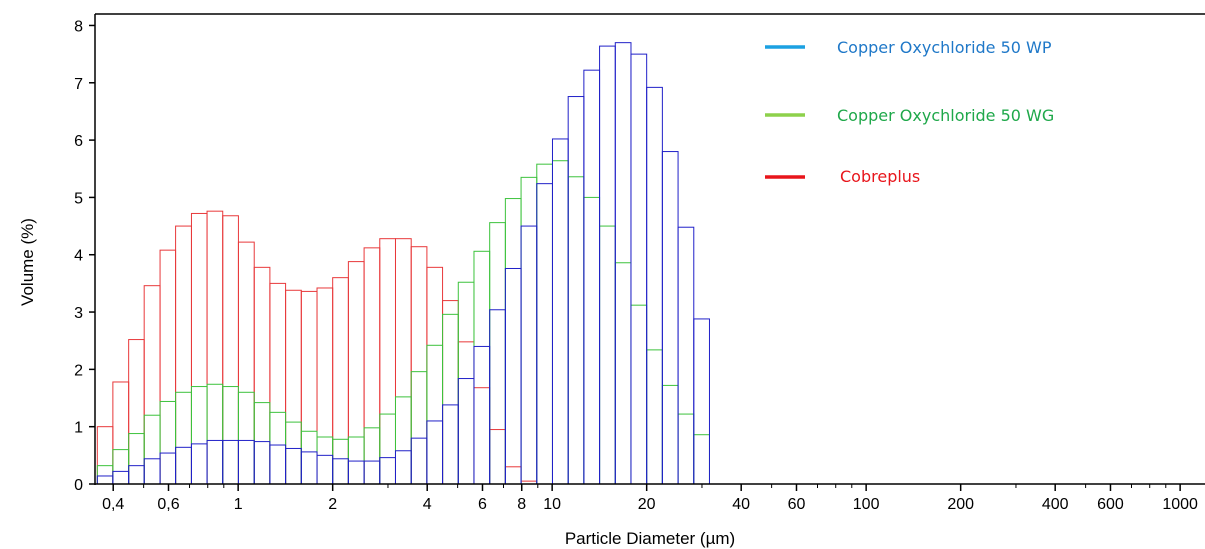 The height and width of the screenshot is (549, 1205). Describe the element at coordinates (1180, 504) in the screenshot. I see `x-tick-label: 1000` at that location.